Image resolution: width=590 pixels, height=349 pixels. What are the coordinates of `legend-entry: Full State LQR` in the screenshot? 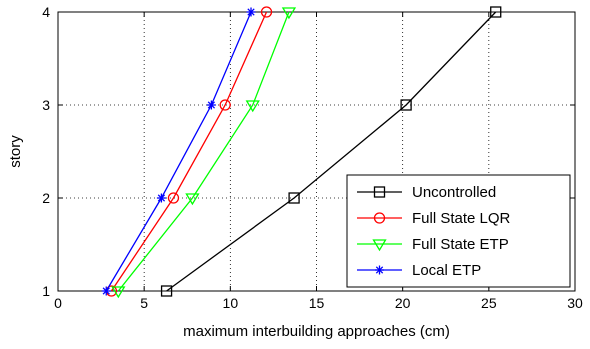 It's located at (434, 218).